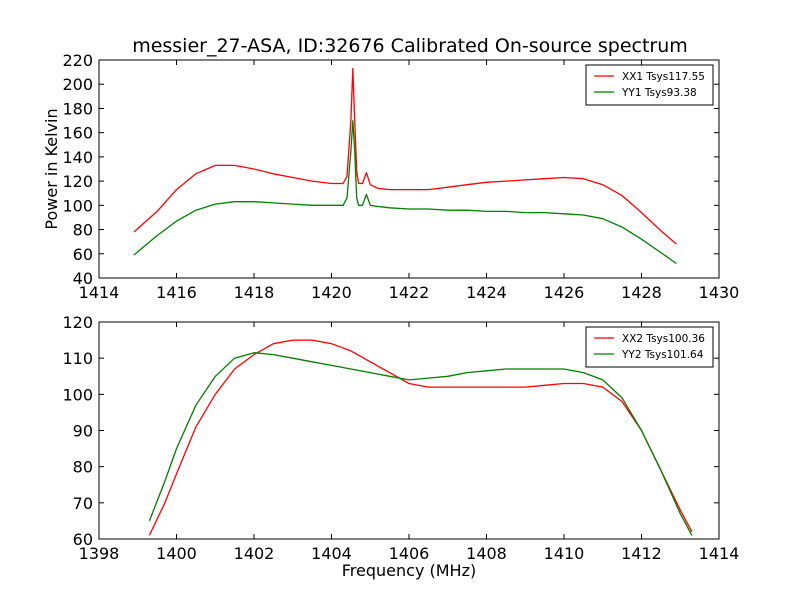 The image size is (800, 600). I want to click on x-tick-label: 1410, so click(564, 553).